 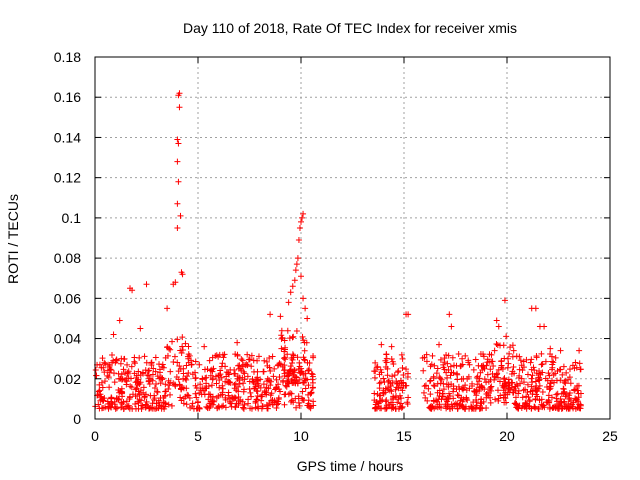 What do you see at coordinates (67, 178) in the screenshot?
I see `y-tick-label: 0.12` at bounding box center [67, 178].